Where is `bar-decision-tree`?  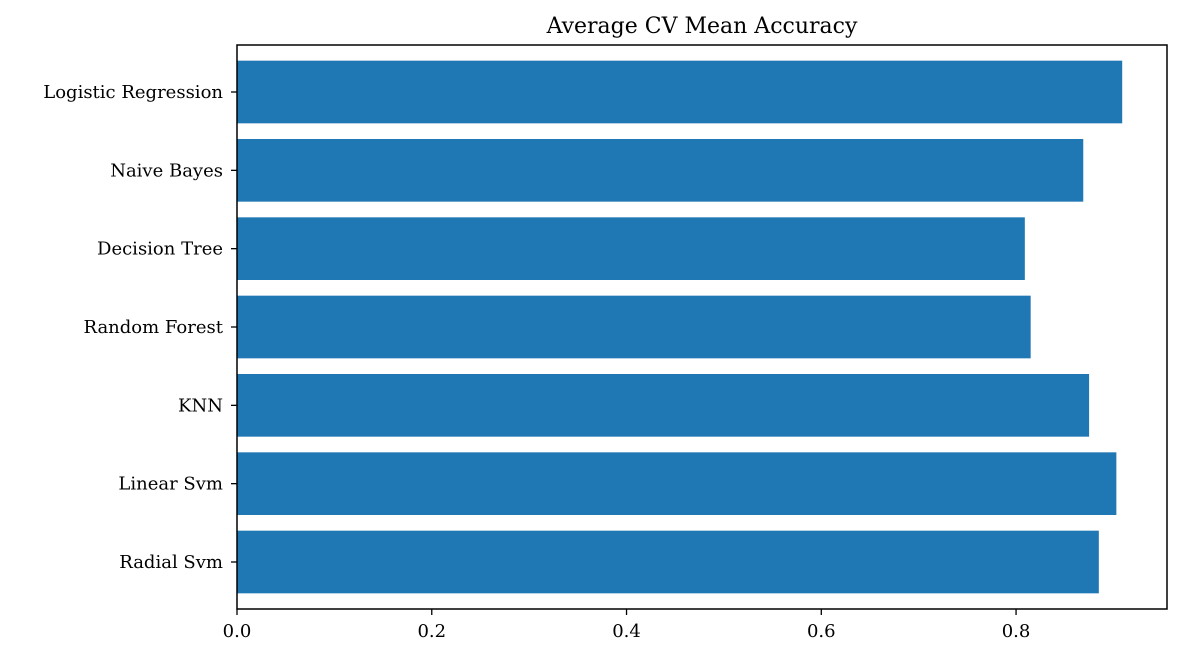
bar-decision-tree is located at coordinates (631, 248).